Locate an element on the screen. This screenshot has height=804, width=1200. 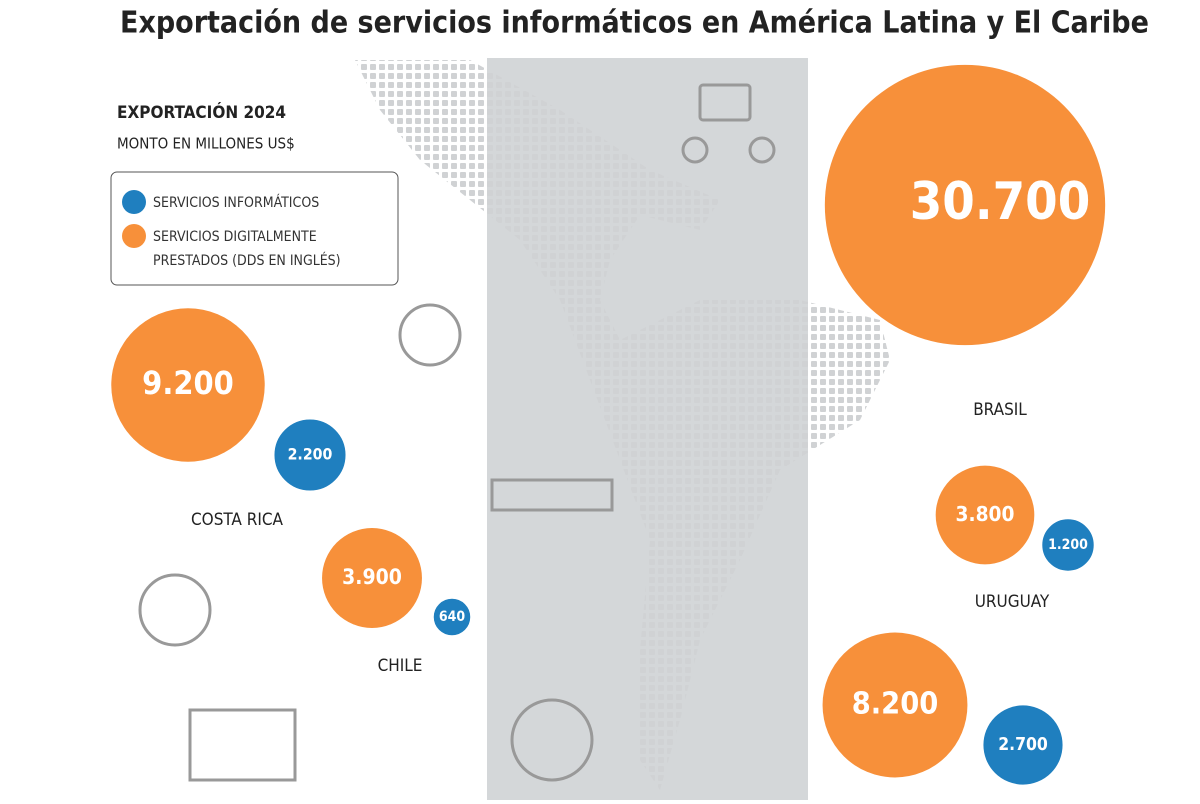
value-label: 9.200 is located at coordinates (188, 383).